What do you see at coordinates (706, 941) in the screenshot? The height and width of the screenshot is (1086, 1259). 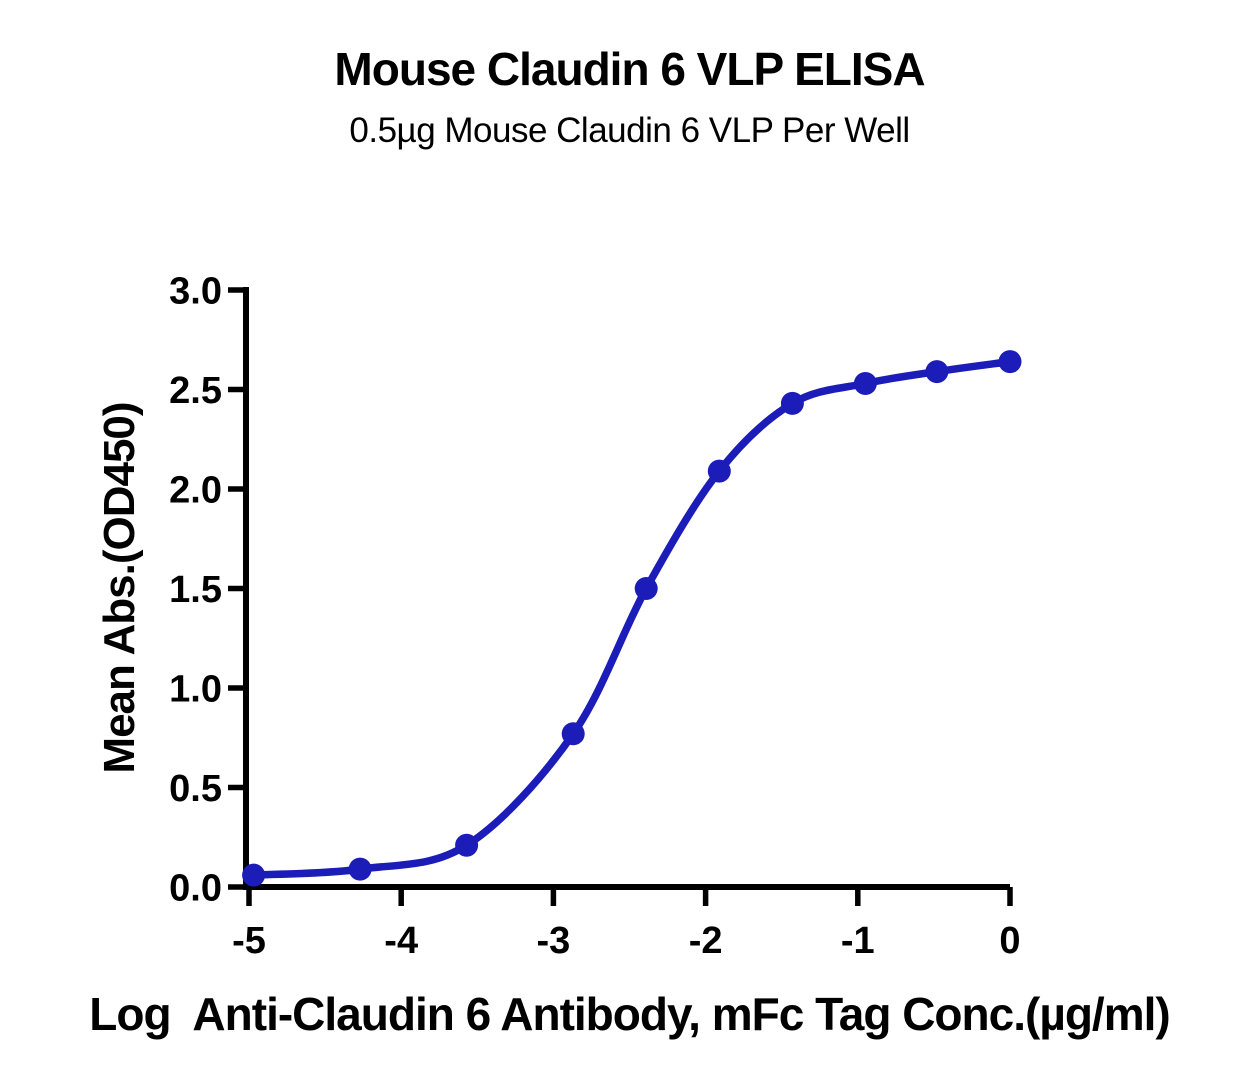 I see `x-tick-label: -2` at bounding box center [706, 941].